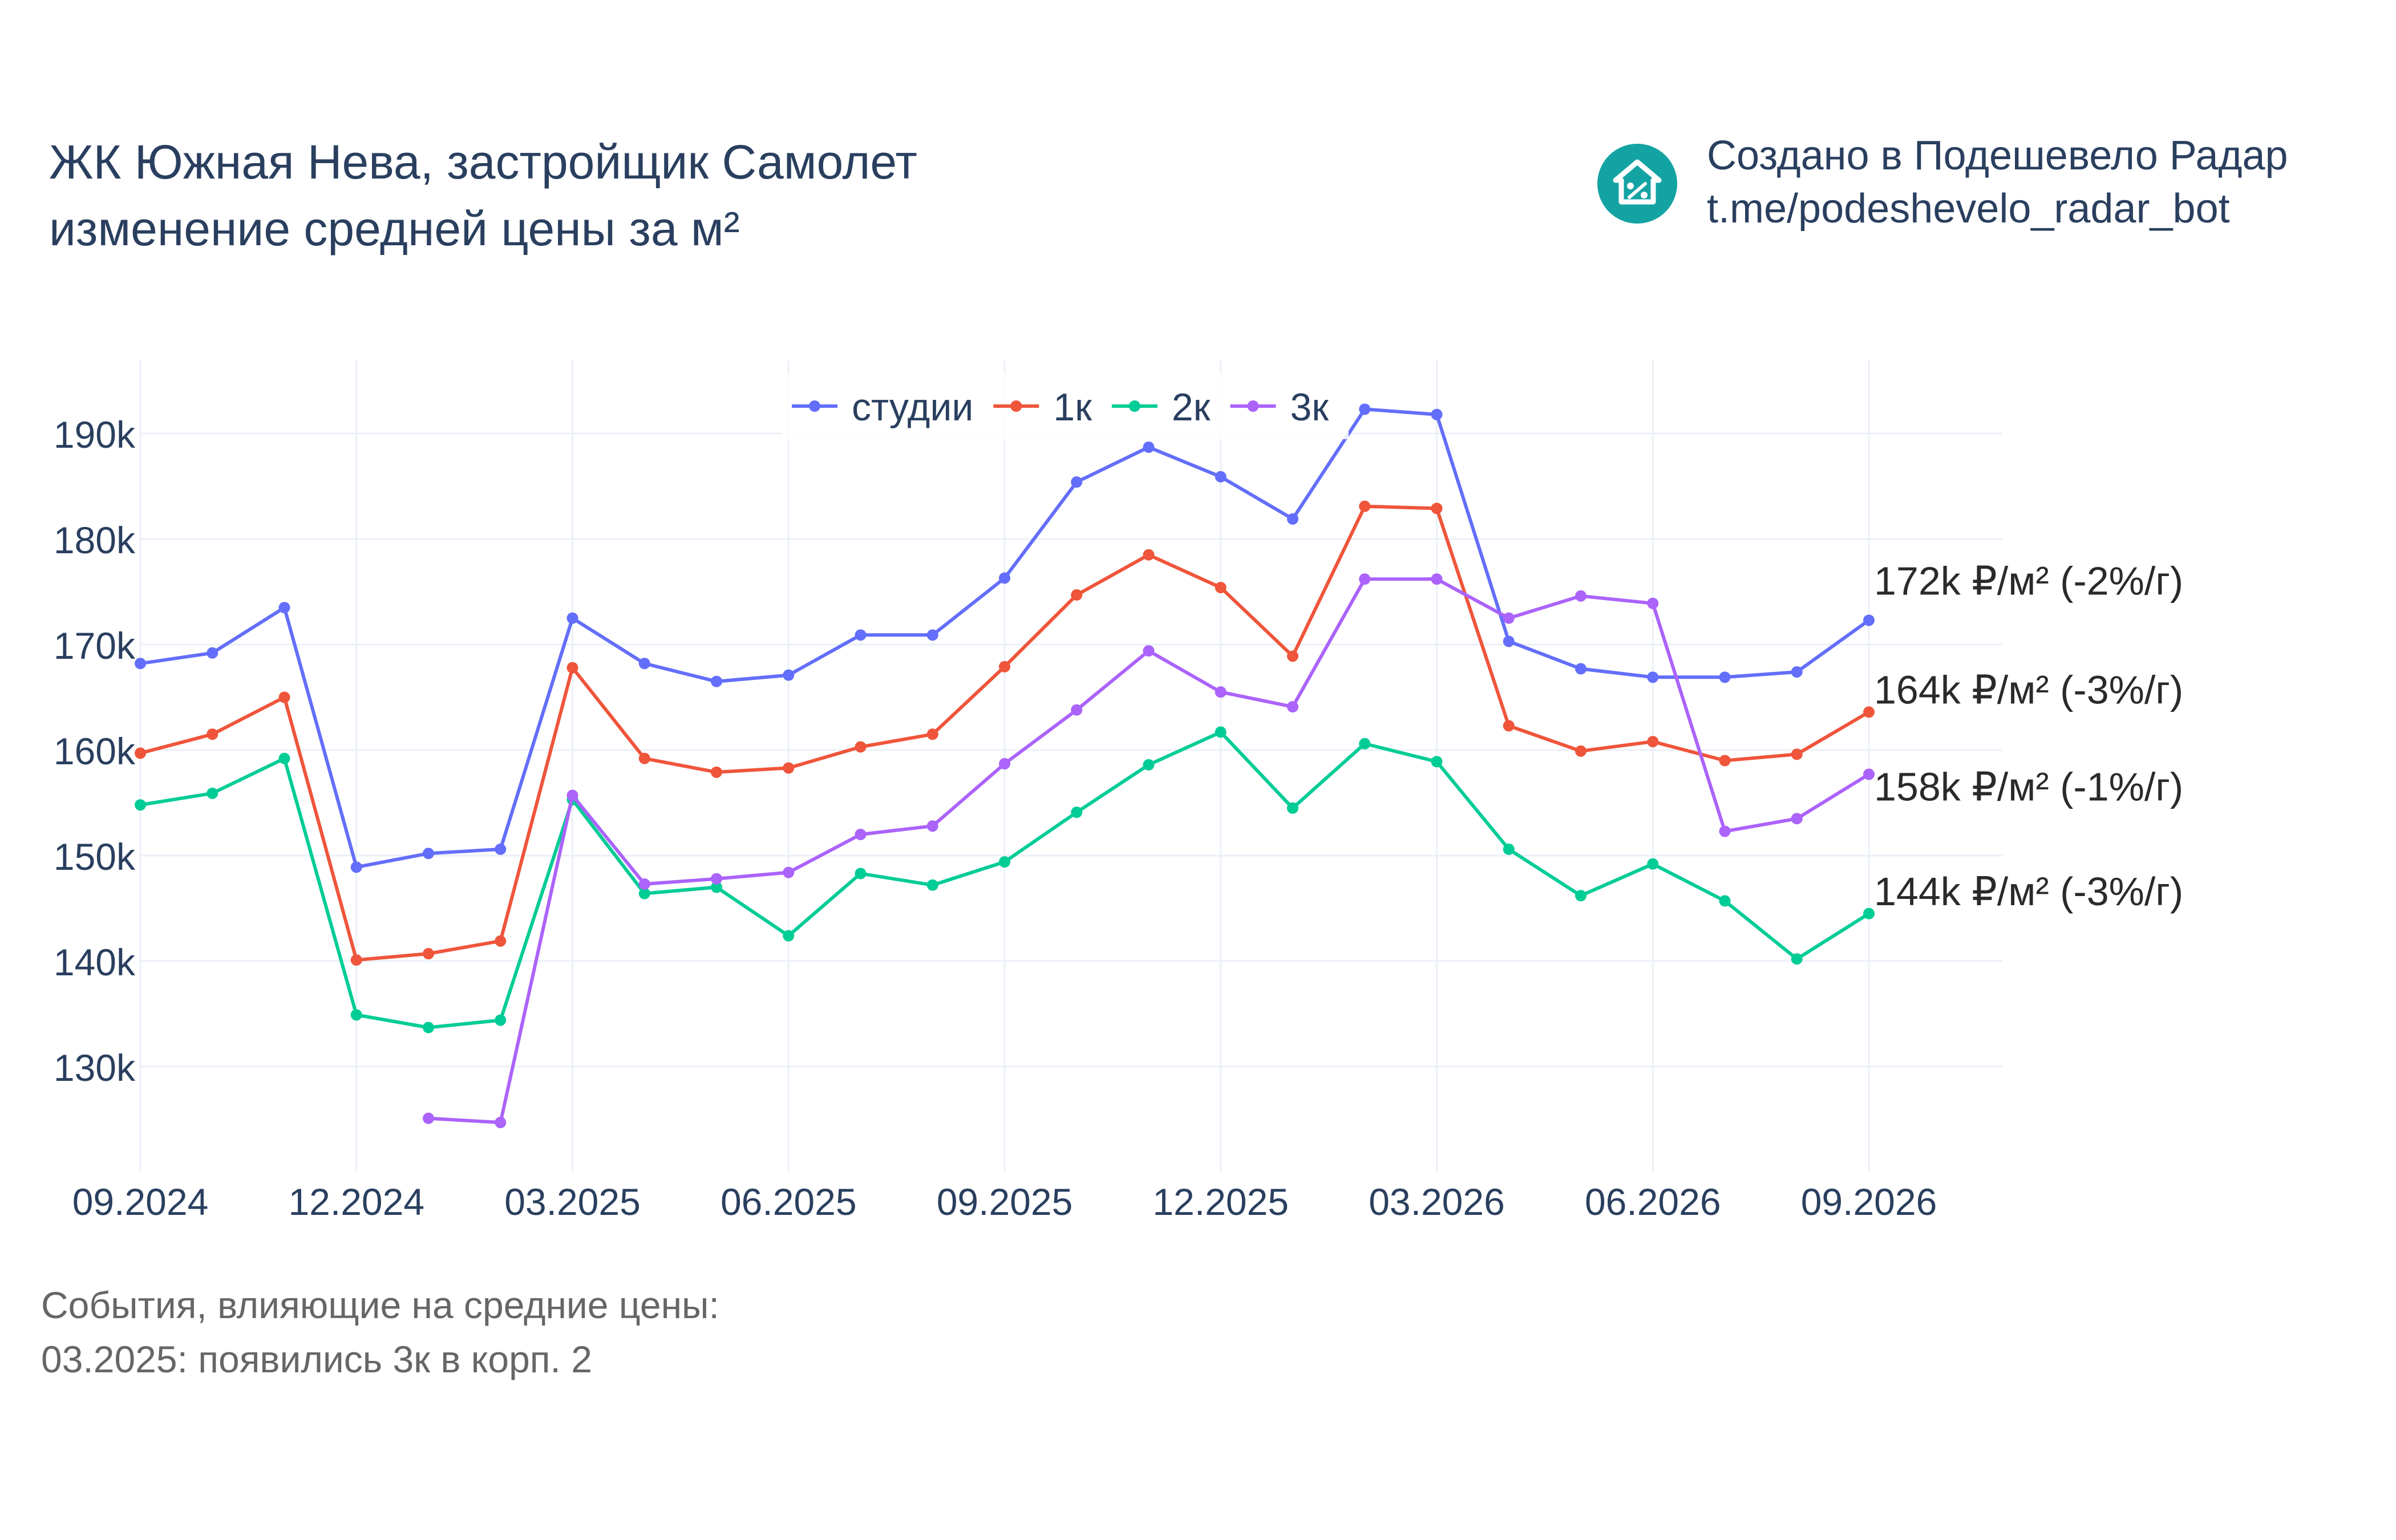  What do you see at coordinates (2029, 787) in the screenshot?
I see `series-end-label: 158k ₽/м² (-1%/г)` at bounding box center [2029, 787].